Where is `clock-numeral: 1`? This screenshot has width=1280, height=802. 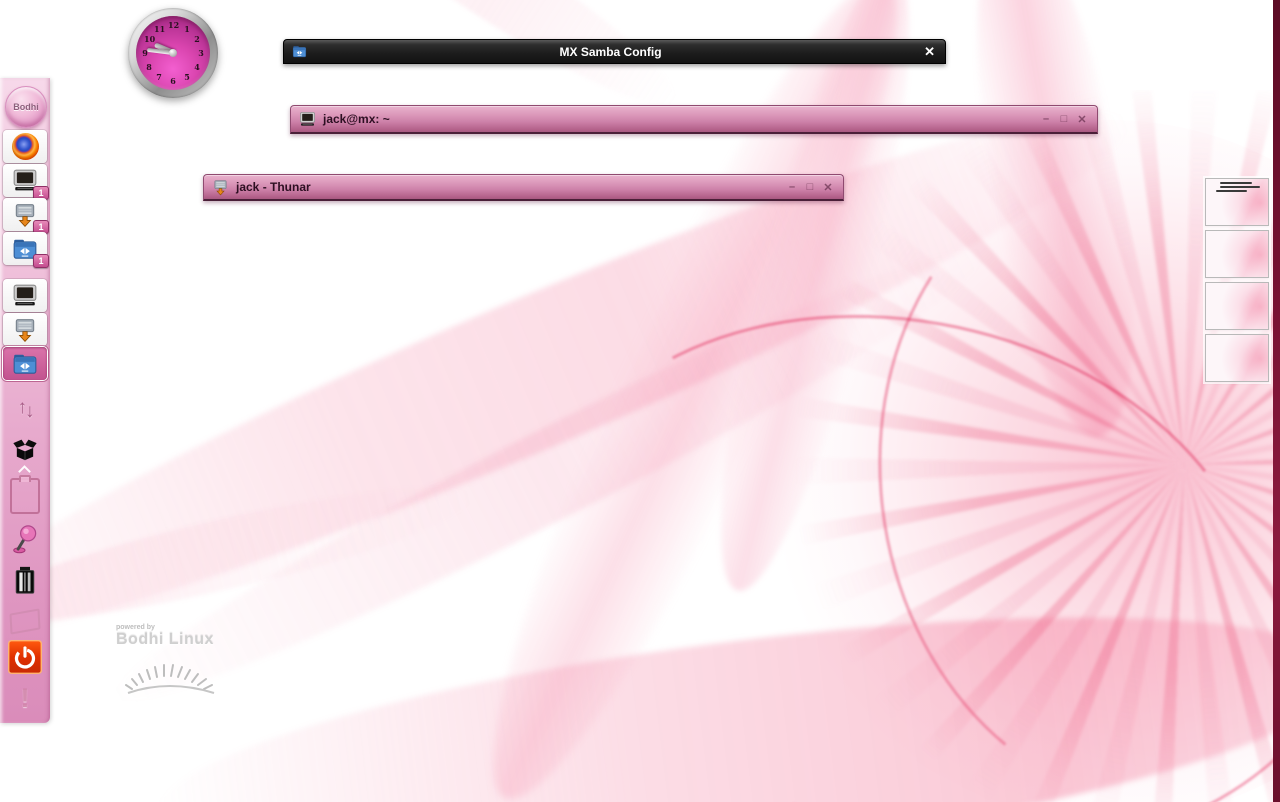
clock-numeral: 1 is located at coordinates (187, 29).